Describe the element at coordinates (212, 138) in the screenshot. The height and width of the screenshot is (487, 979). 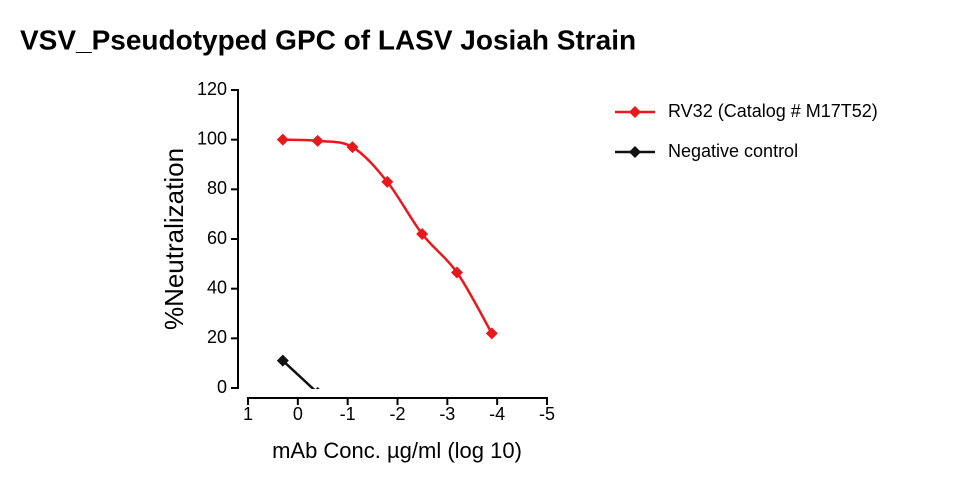
I see `y-tick-label: 100` at that location.